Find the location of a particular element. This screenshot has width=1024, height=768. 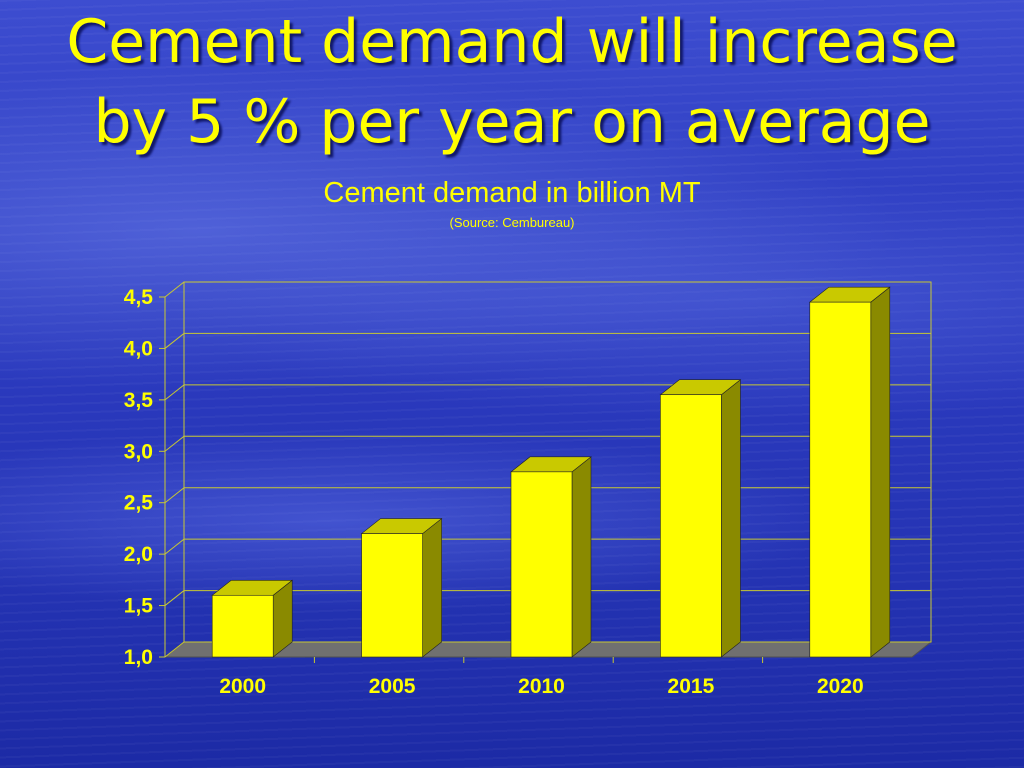

y-tick-label: 3,5 is located at coordinates (139, 400).